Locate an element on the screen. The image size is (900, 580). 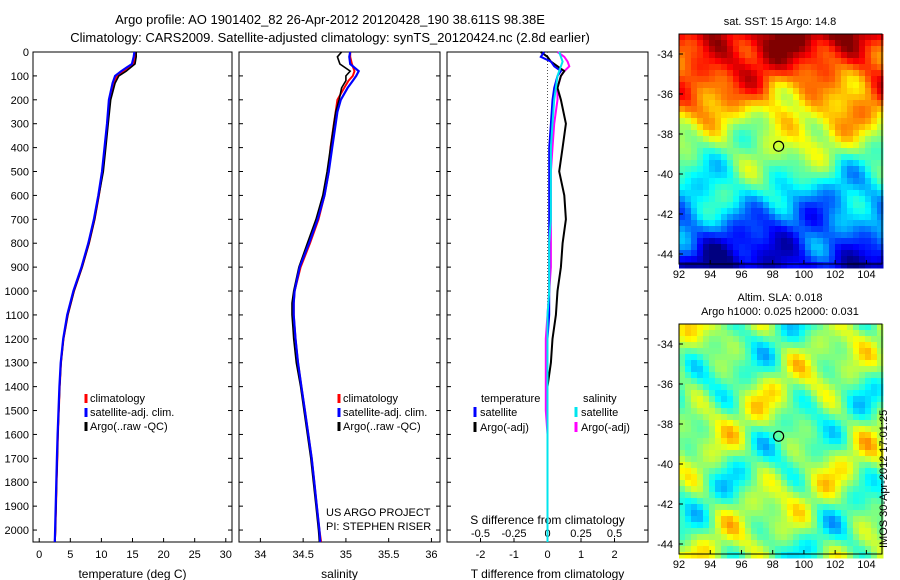
diff-xlabel: T difference from climatology is located at coordinates (548, 573).